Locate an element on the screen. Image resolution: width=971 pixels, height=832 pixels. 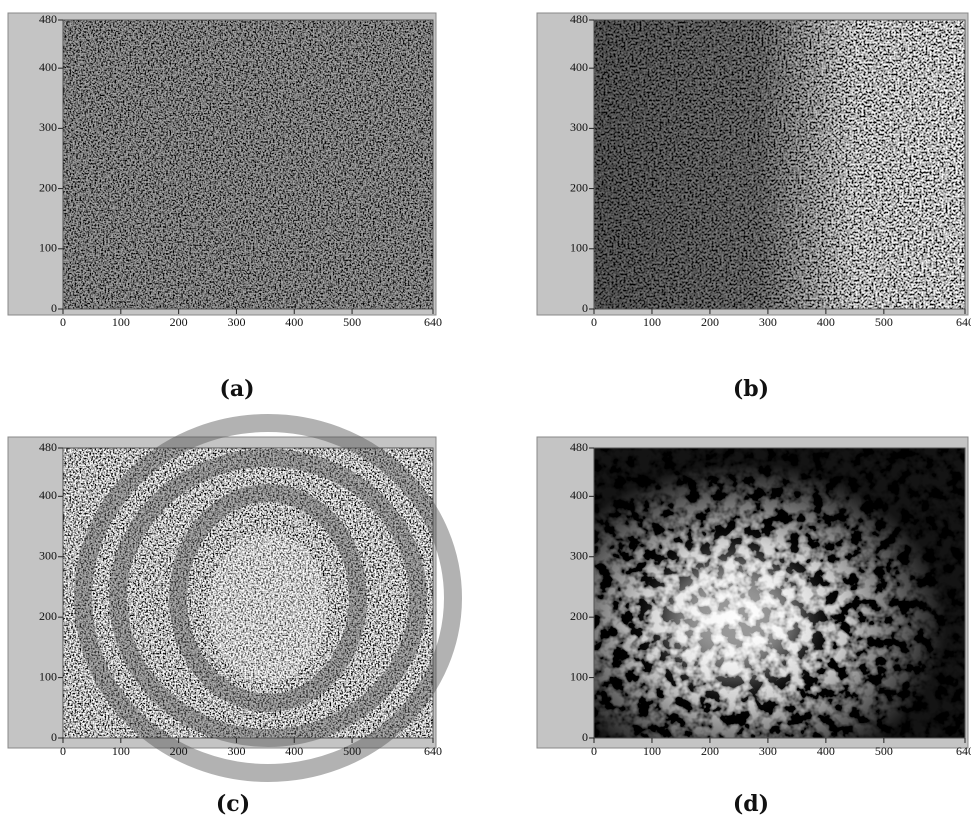
fringe-center is located at coordinates (268, 608).